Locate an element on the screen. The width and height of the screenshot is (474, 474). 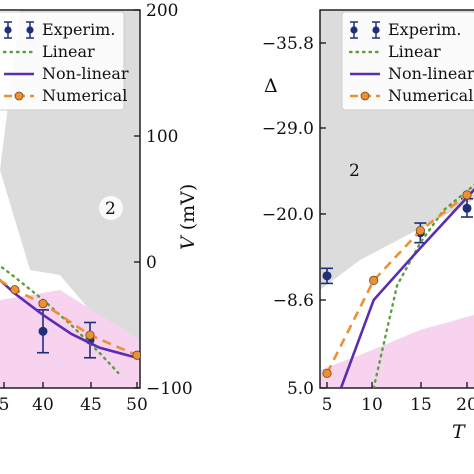
region-label-right: 2 is located at coordinates (354, 171).